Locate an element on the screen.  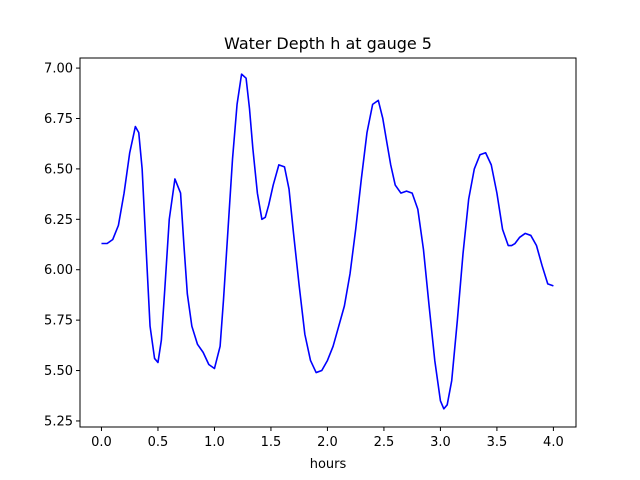
chart-title: Water Depth h at gauge 5 is located at coordinates (328, 43).